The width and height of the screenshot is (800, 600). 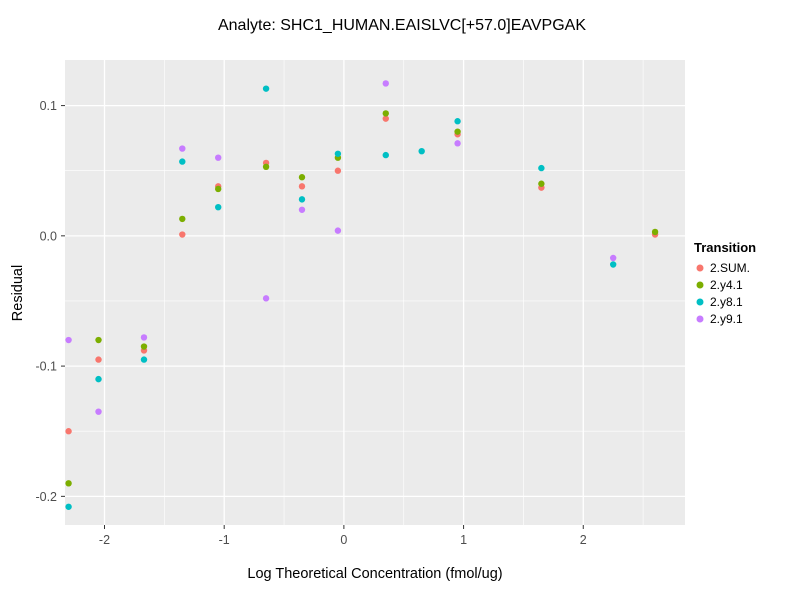 What do you see at coordinates (700, 319) in the screenshot?
I see `legend-swatch-2.y9.1` at bounding box center [700, 319].